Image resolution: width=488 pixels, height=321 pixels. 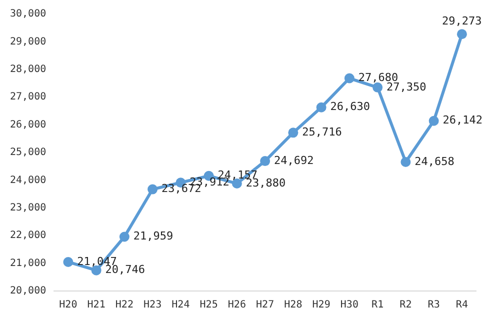 I want to click on x-tick-label: H25, so click(x=209, y=305).